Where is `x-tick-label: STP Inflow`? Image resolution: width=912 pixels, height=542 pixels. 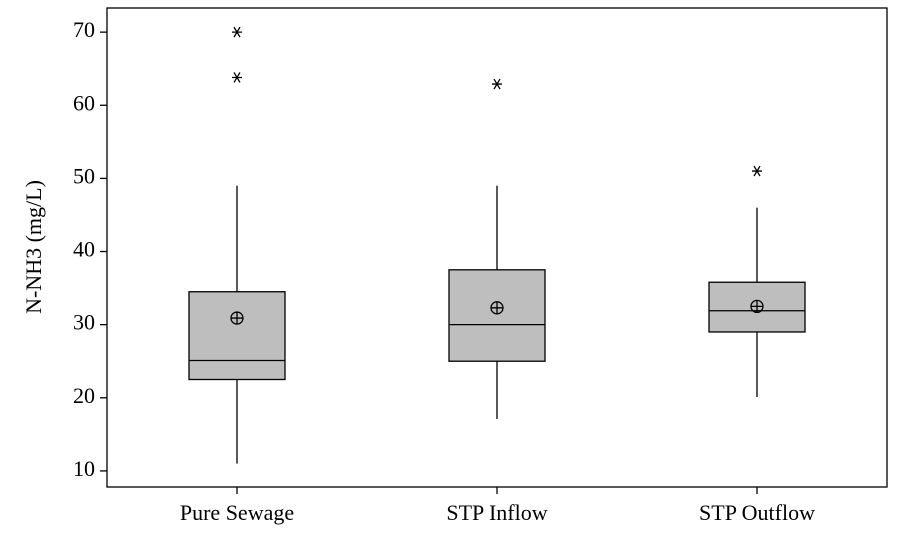 x-tick-label: STP Inflow is located at coordinates (496, 512).